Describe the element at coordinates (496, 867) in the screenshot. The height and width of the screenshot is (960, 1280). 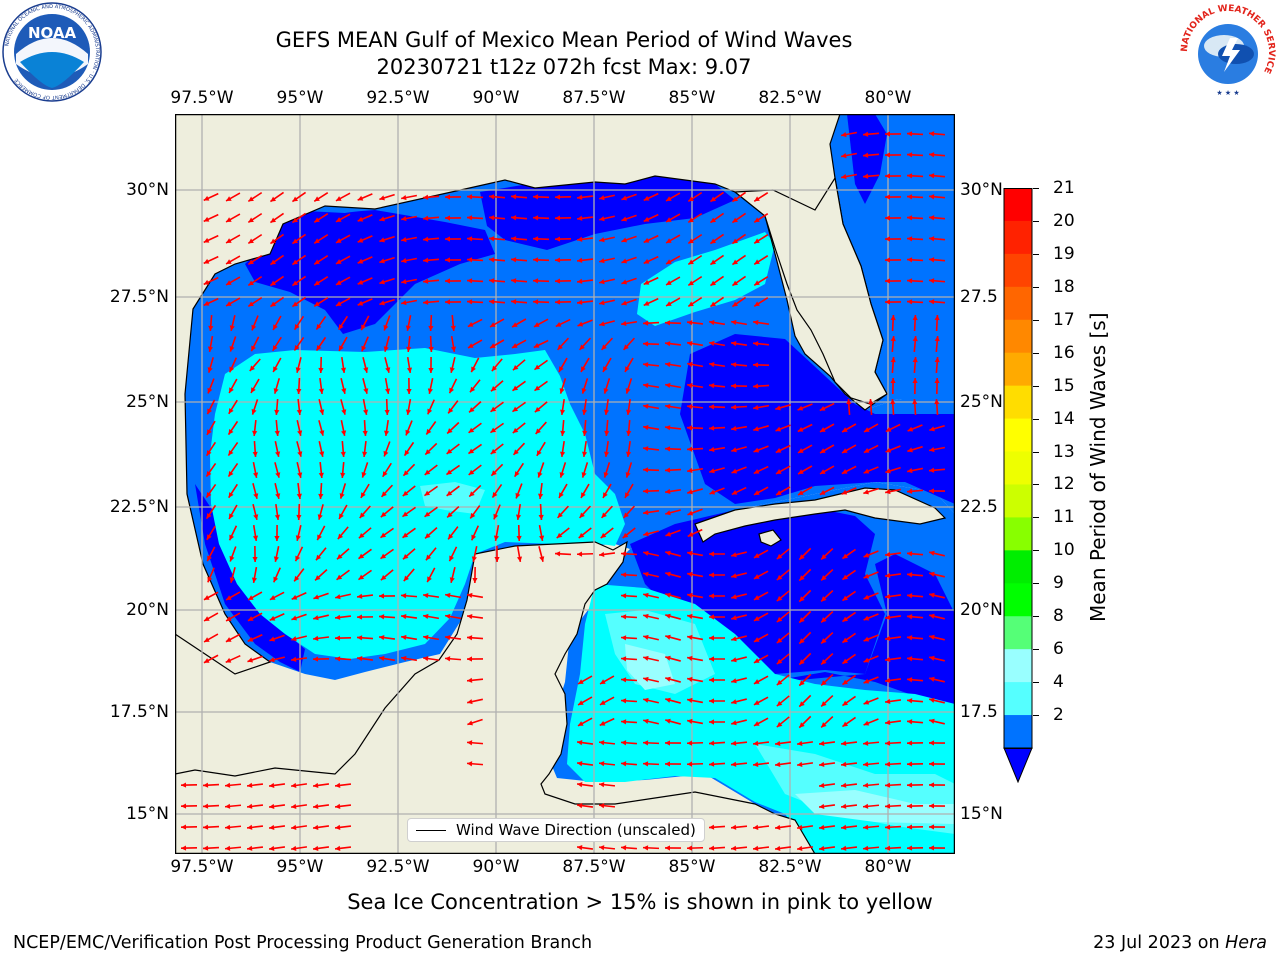
I see `lon-label-bottom-3: 90°W` at that location.